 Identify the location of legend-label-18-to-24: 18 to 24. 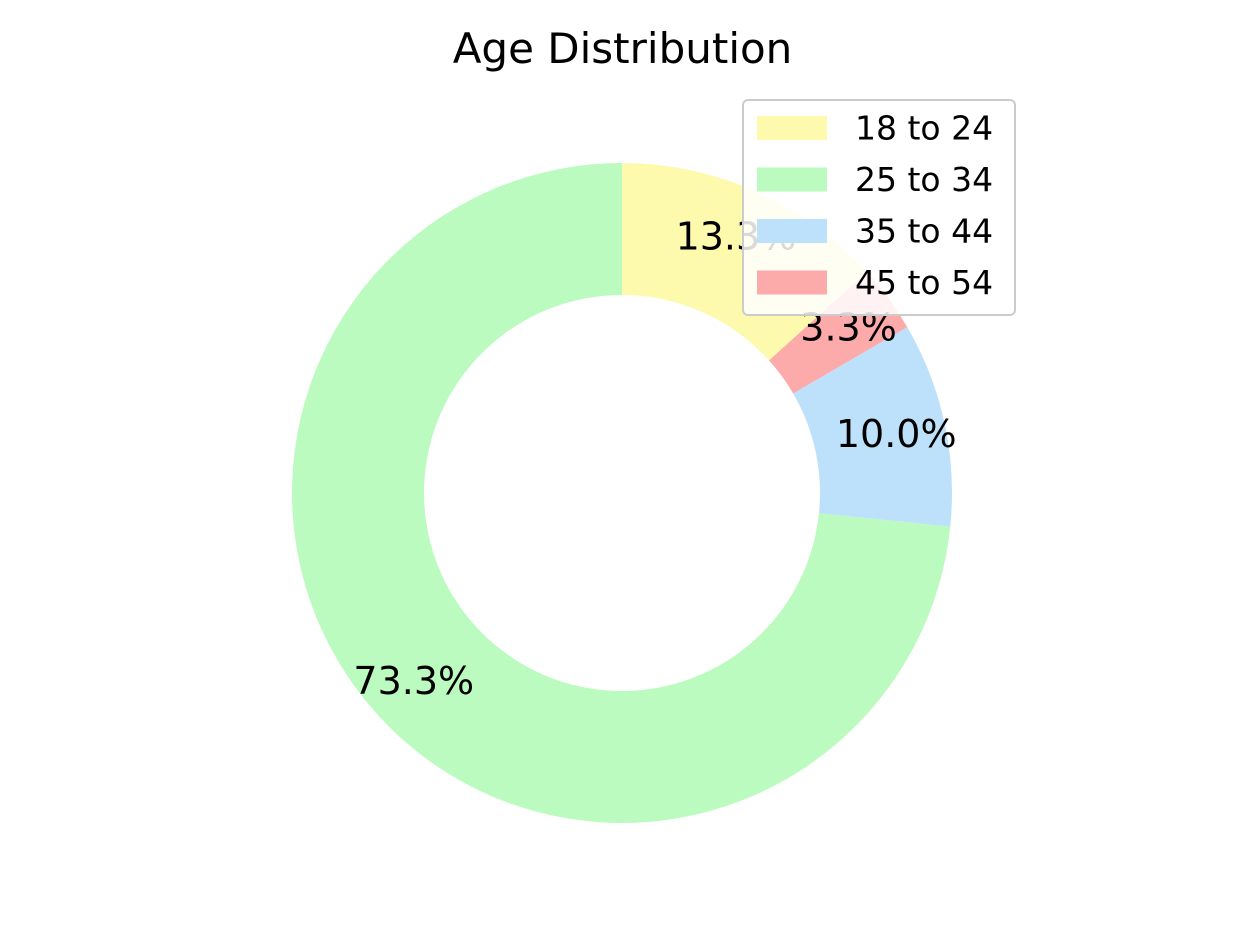
(924, 128).